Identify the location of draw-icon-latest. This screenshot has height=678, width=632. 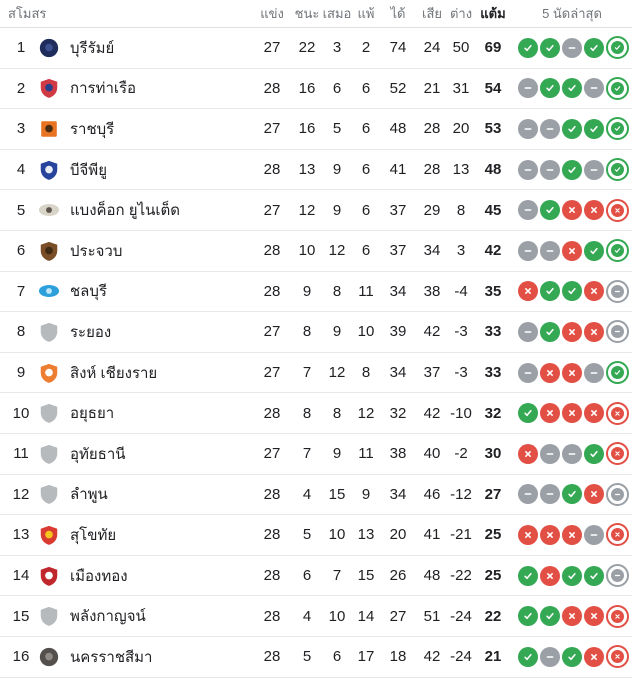
(617, 332).